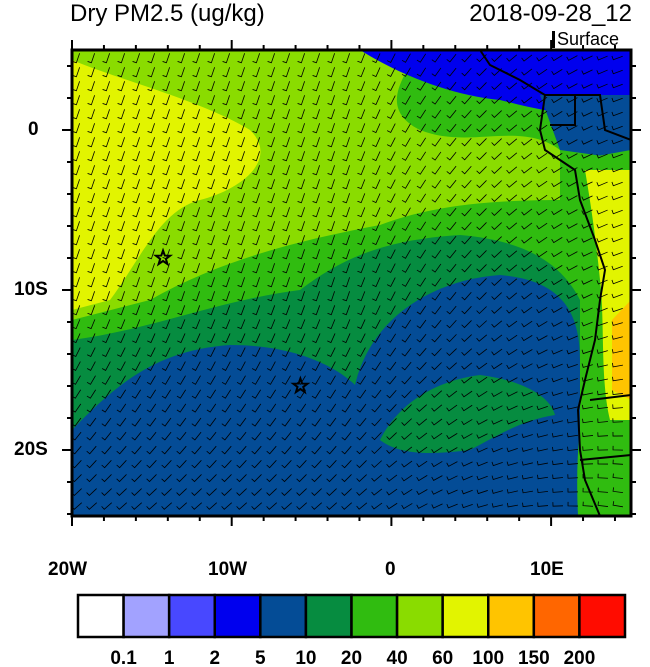  I want to click on plot-title: Dry PM2.5 (ug/kg), so click(167, 13).